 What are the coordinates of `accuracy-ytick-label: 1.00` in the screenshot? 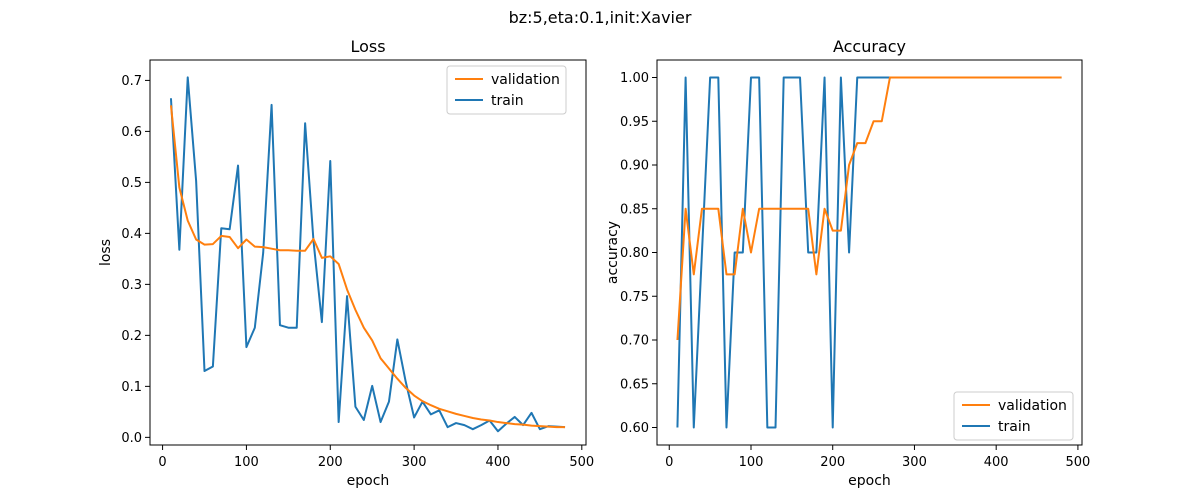 It's located at (634, 78).